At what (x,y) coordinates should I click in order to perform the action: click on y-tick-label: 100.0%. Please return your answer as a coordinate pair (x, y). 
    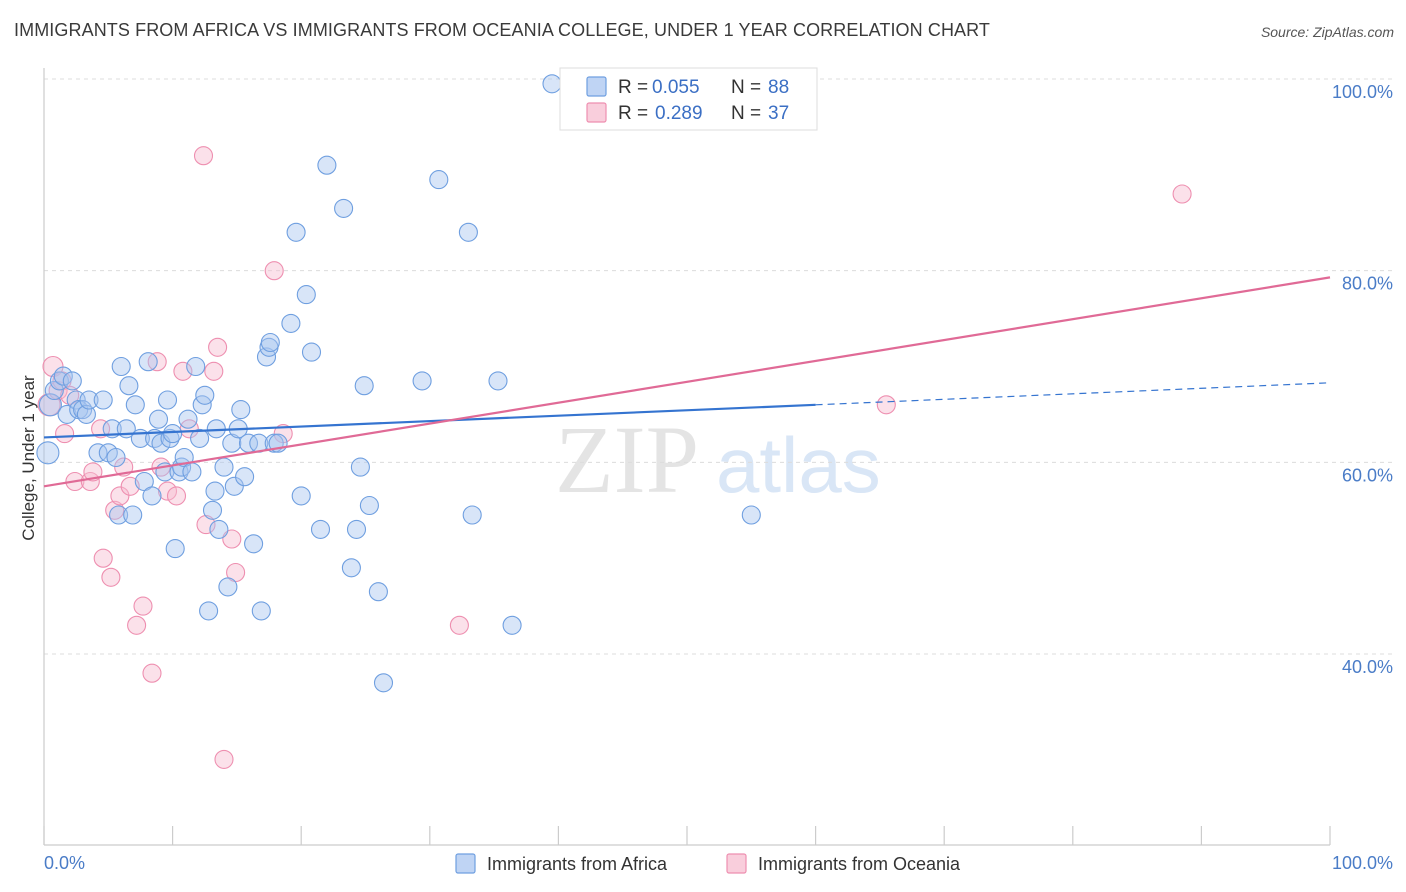
    Looking at the image, I should click on (1362, 92).